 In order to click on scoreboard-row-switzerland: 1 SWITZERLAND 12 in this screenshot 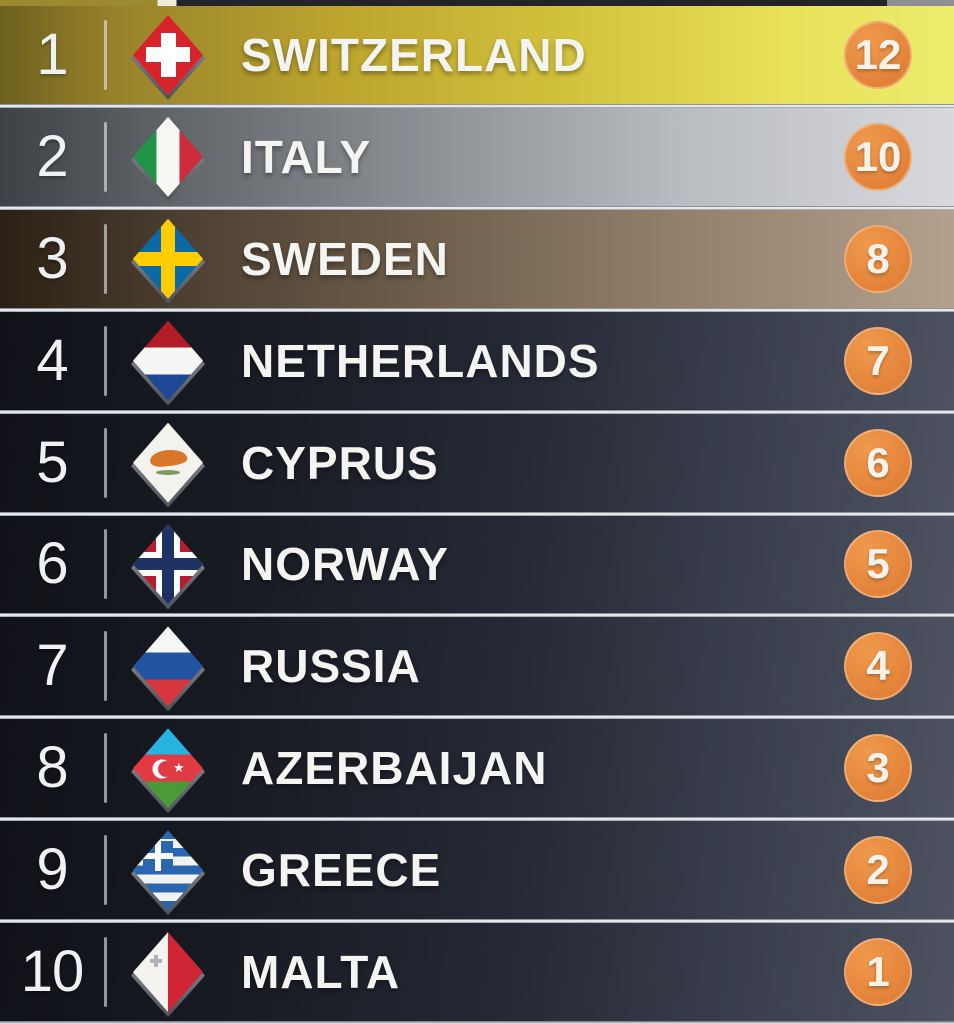, I will do `click(477, 55)`.